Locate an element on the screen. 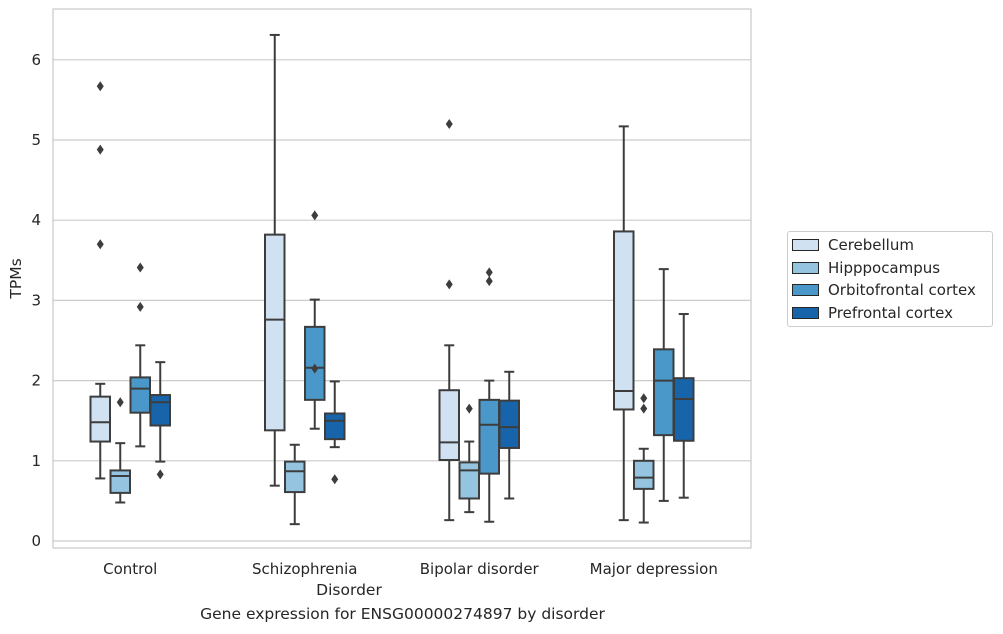  x-tick-label: Schizophrenia is located at coordinates (304, 569).